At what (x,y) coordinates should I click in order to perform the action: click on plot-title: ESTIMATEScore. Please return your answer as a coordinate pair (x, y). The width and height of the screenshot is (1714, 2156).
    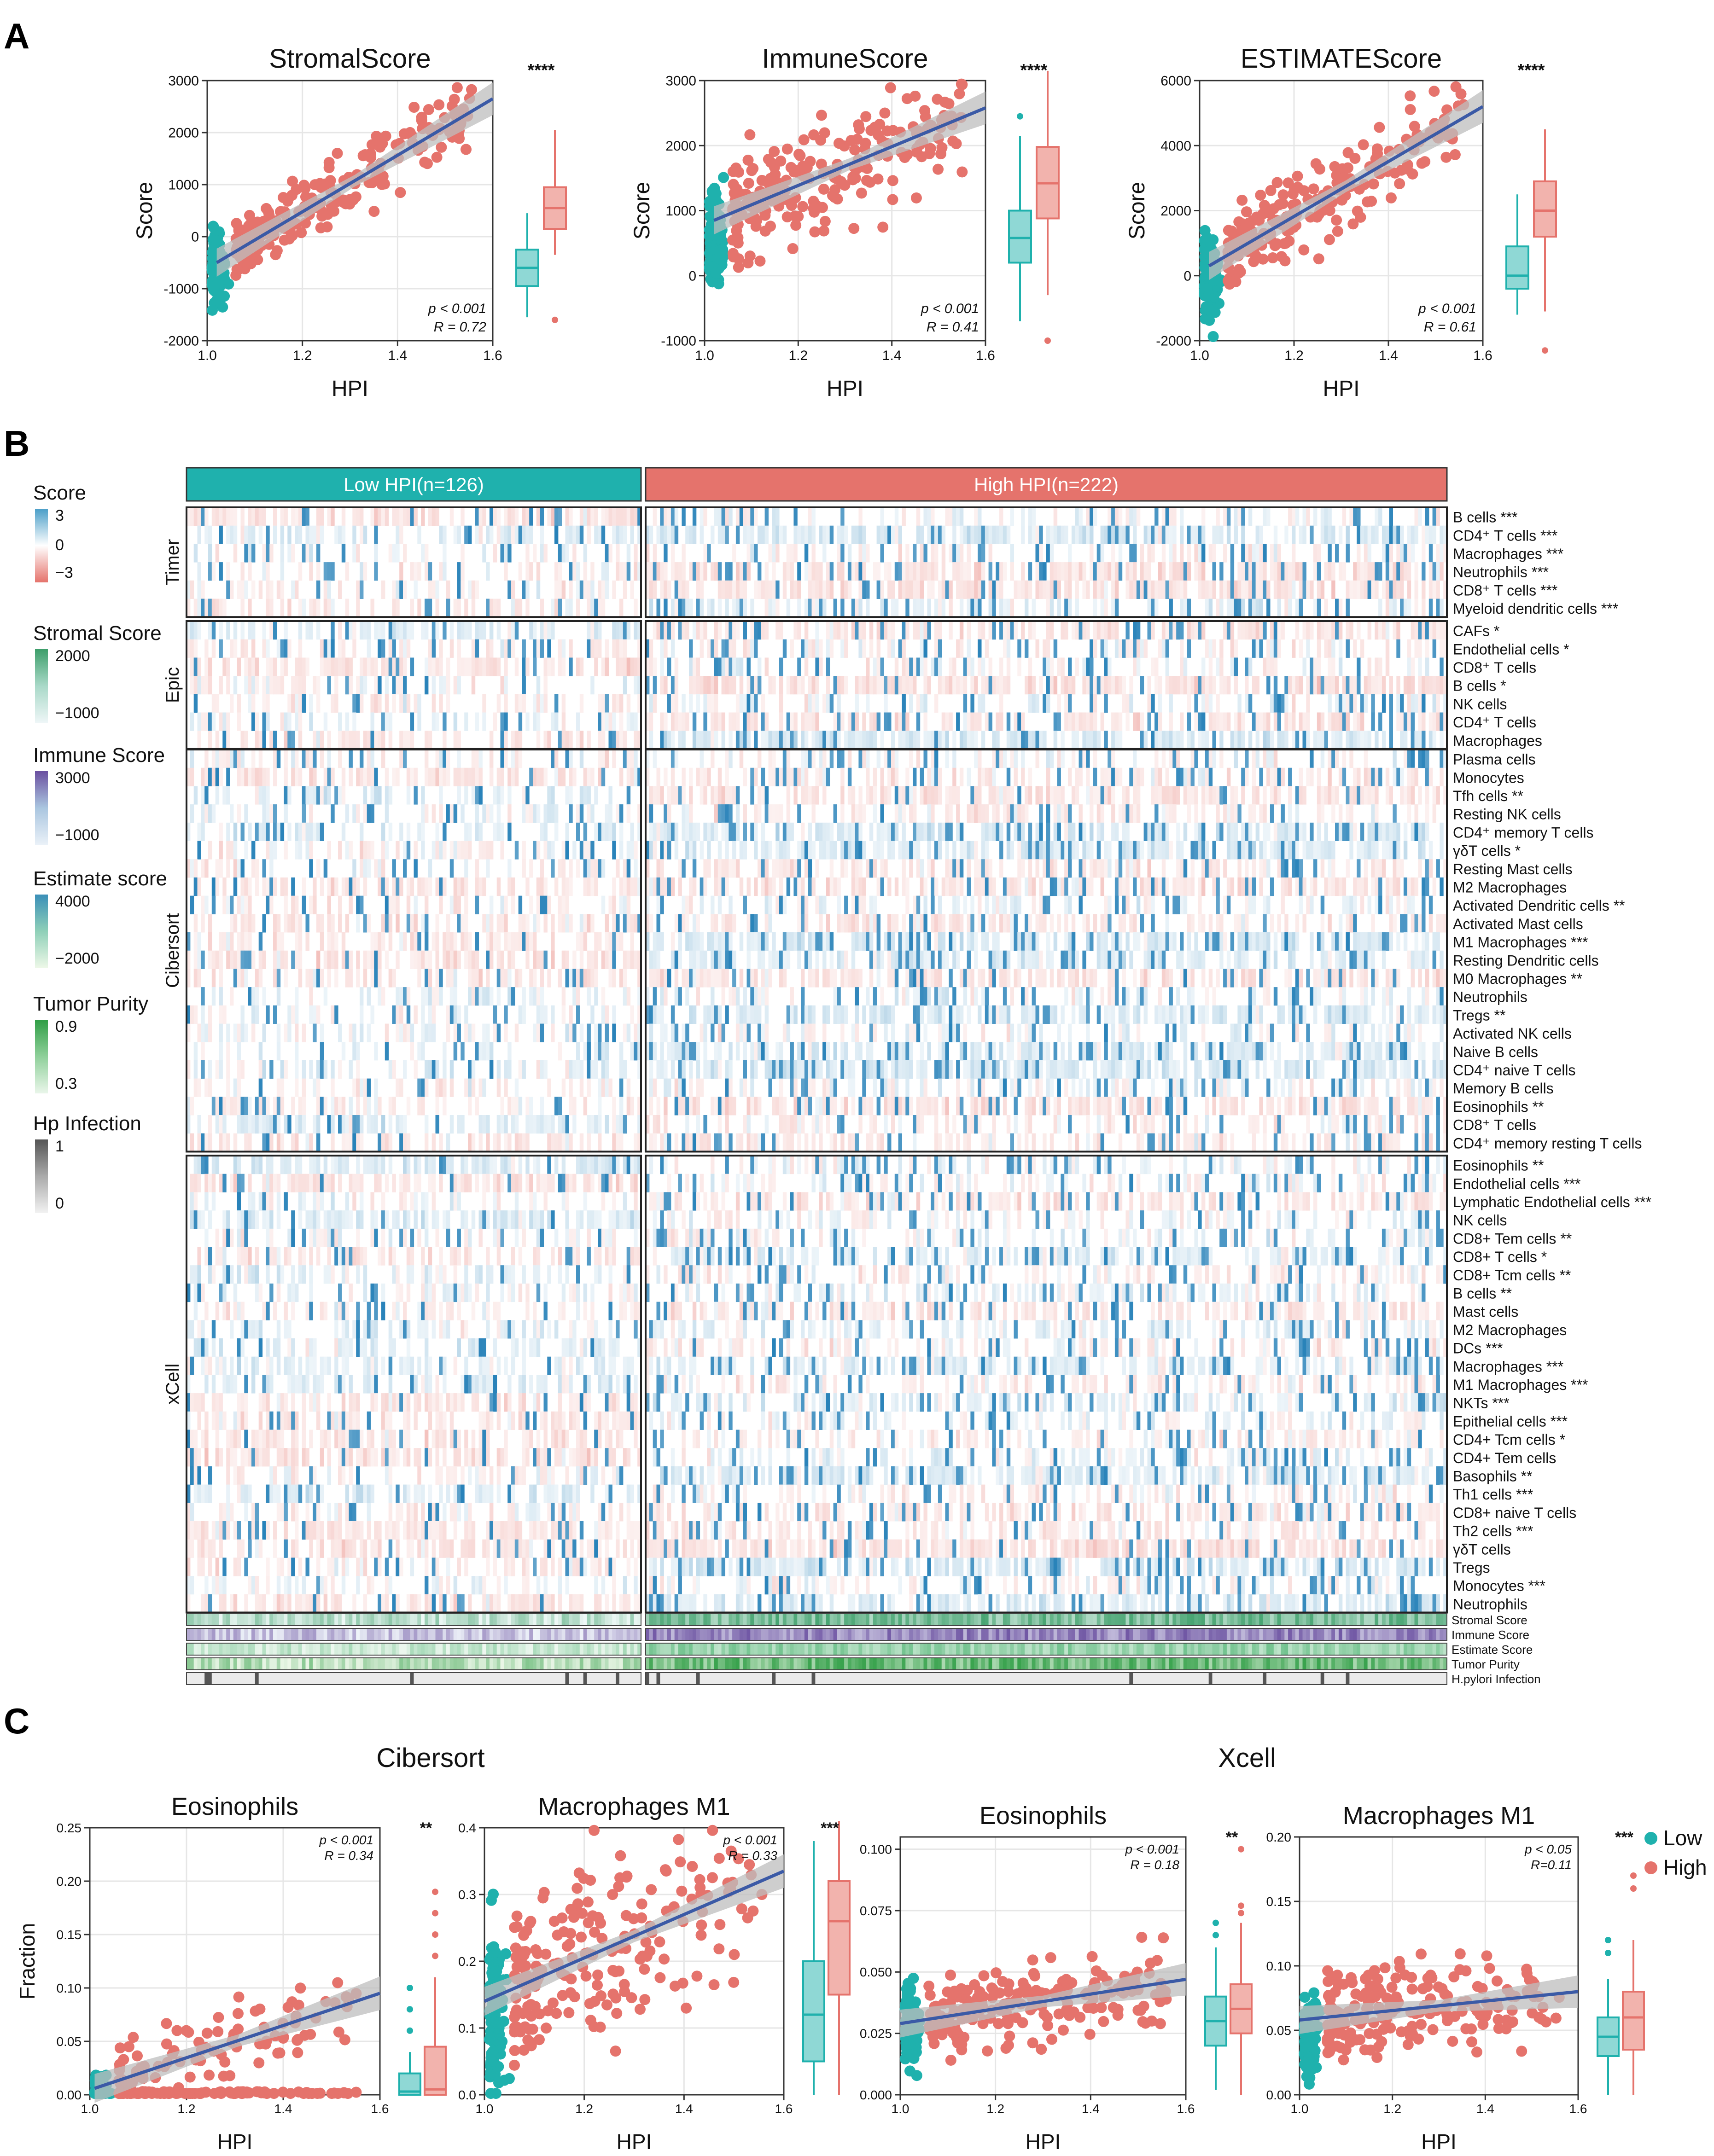
    Looking at the image, I should click on (1341, 59).